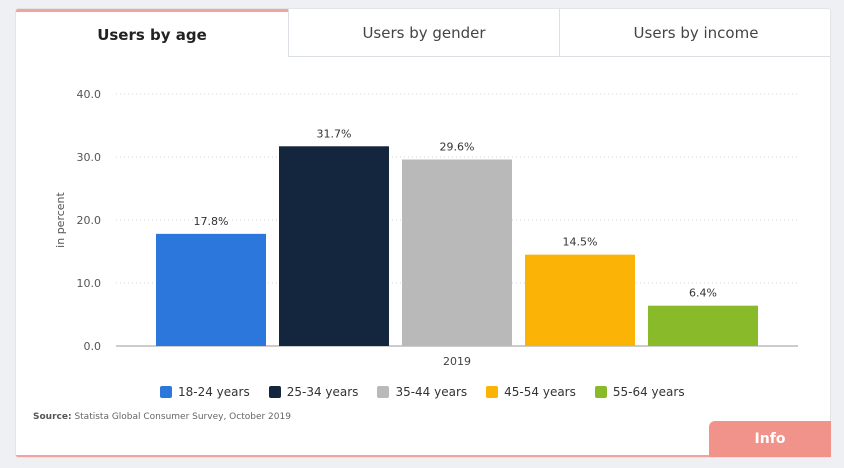 The width and height of the screenshot is (844, 468). What do you see at coordinates (334, 133) in the screenshot?
I see `data-label: 31.7%` at bounding box center [334, 133].